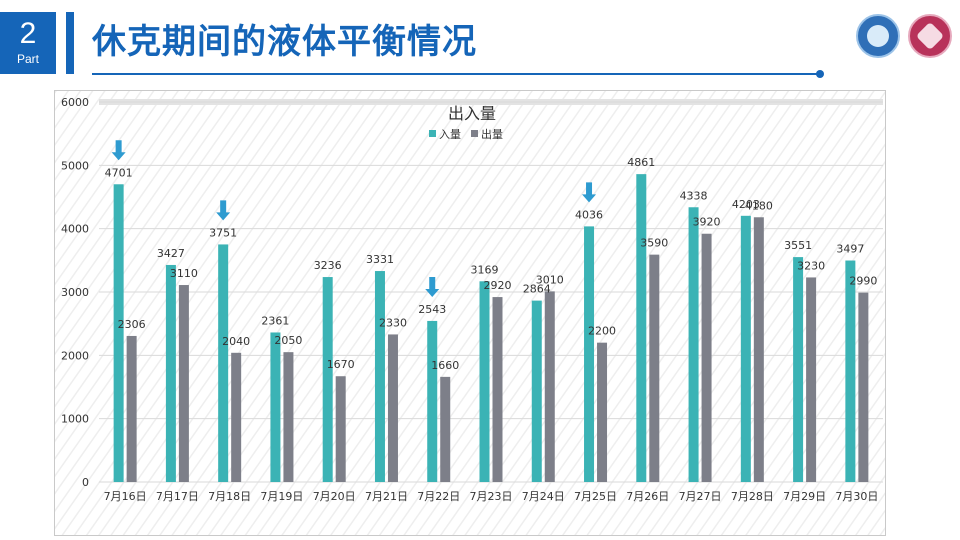 The image size is (960, 540). What do you see at coordinates (641, 162) in the screenshot?
I see `data-label: 4861` at bounding box center [641, 162].